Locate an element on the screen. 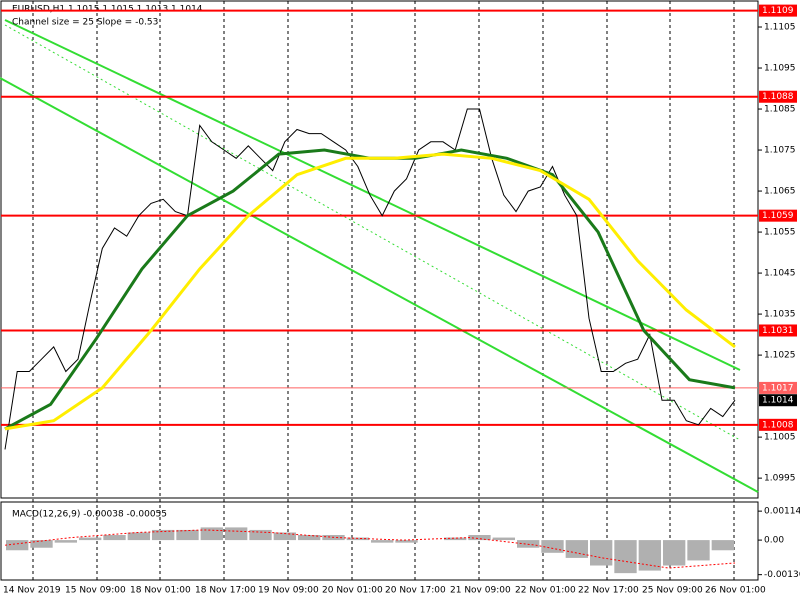 The image size is (800, 600). macd-signal is located at coordinates (370, 549).